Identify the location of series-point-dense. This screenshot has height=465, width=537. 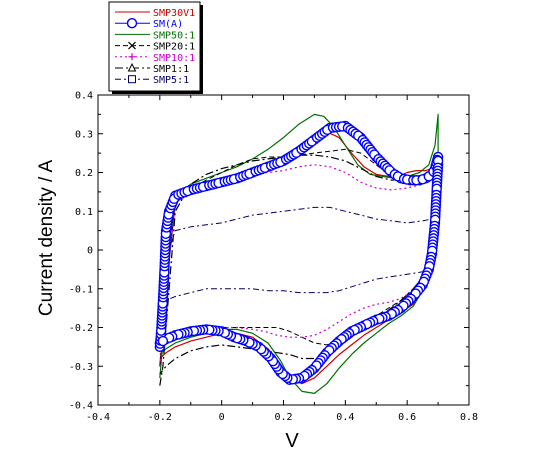
(163, 341).